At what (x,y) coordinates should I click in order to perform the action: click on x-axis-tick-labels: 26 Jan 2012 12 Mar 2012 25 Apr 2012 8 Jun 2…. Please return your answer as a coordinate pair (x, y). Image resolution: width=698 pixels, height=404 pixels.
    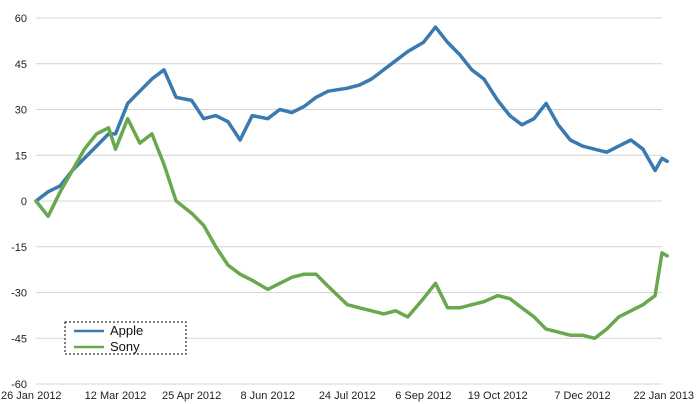
    Looking at the image, I should click on (347, 396).